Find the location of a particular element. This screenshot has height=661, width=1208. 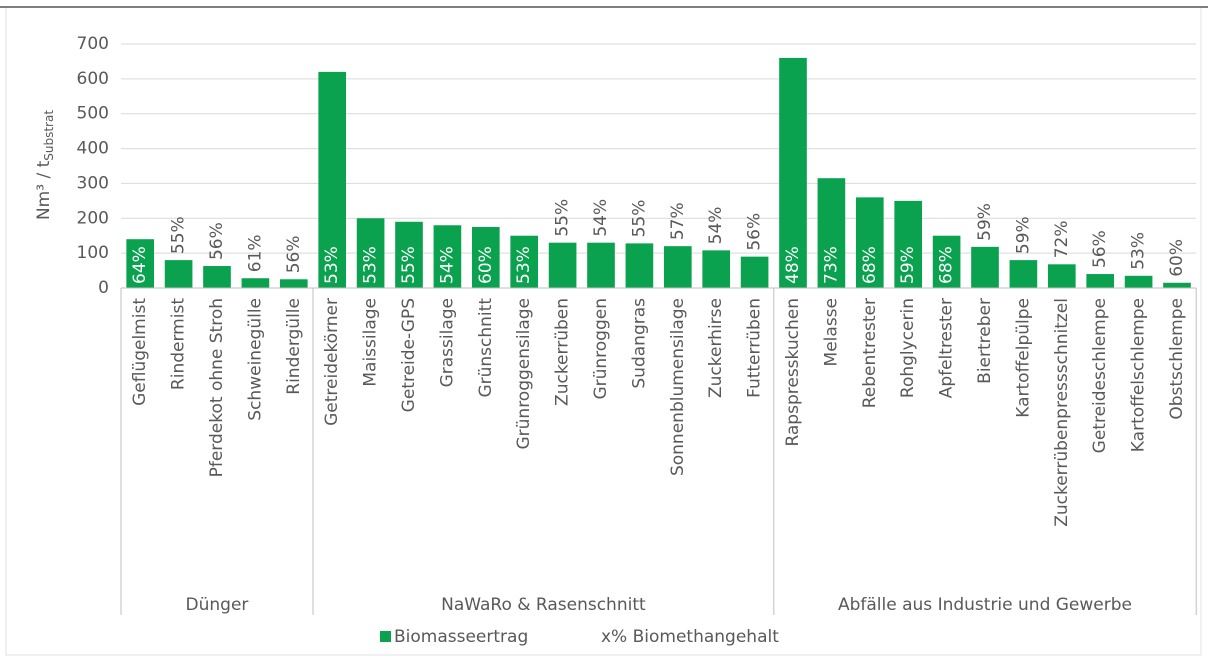

methane-label: 73% is located at coordinates (831, 265).